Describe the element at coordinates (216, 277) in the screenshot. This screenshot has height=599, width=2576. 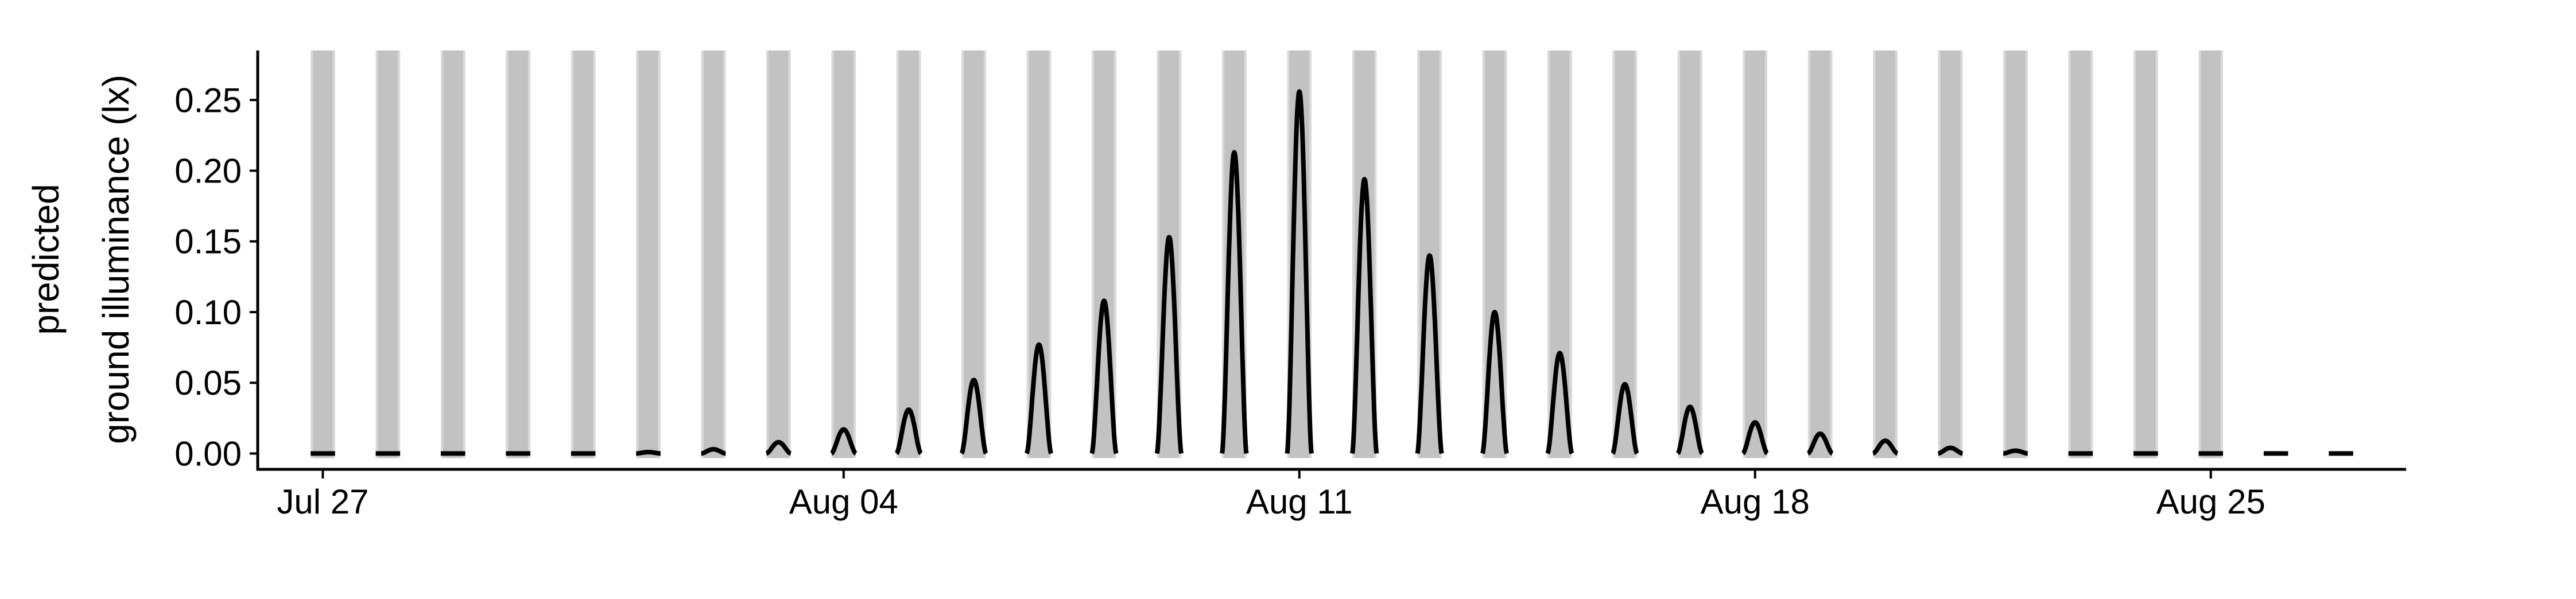
I see `y-ticks: 0.00 0.05 0.10 0.15 0.20 0.25` at that location.